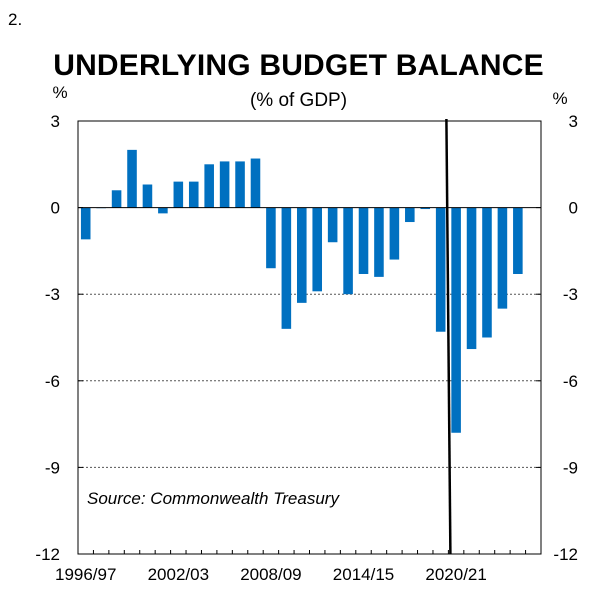  I want to click on y-tick-label-right: 0, so click(573, 208).